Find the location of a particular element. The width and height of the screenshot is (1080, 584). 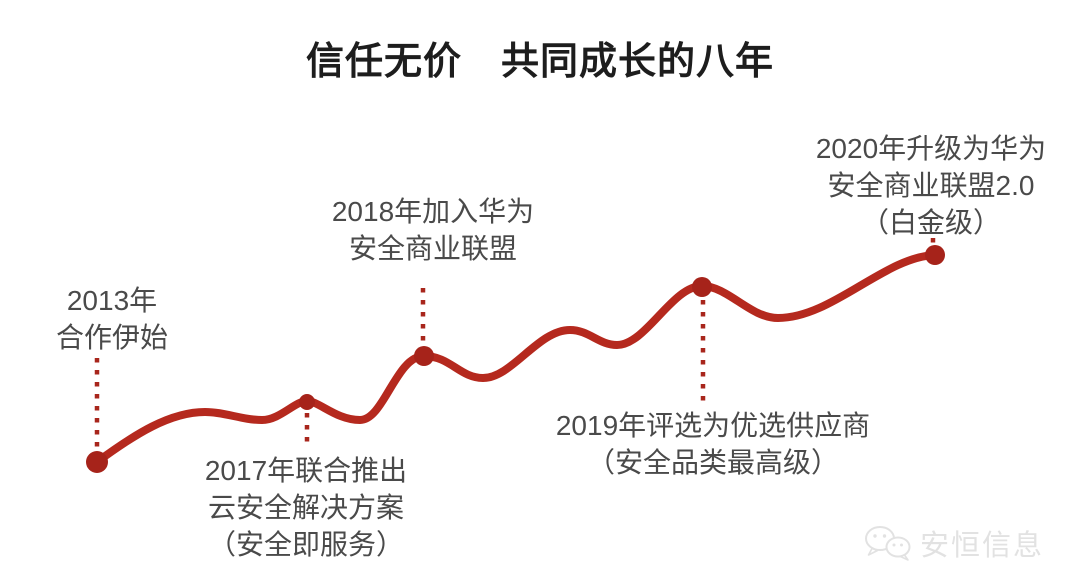

milestone-label-2020: 2020年升级为华为 安全商业联盟2.0 （白金级） is located at coordinates (931, 185).